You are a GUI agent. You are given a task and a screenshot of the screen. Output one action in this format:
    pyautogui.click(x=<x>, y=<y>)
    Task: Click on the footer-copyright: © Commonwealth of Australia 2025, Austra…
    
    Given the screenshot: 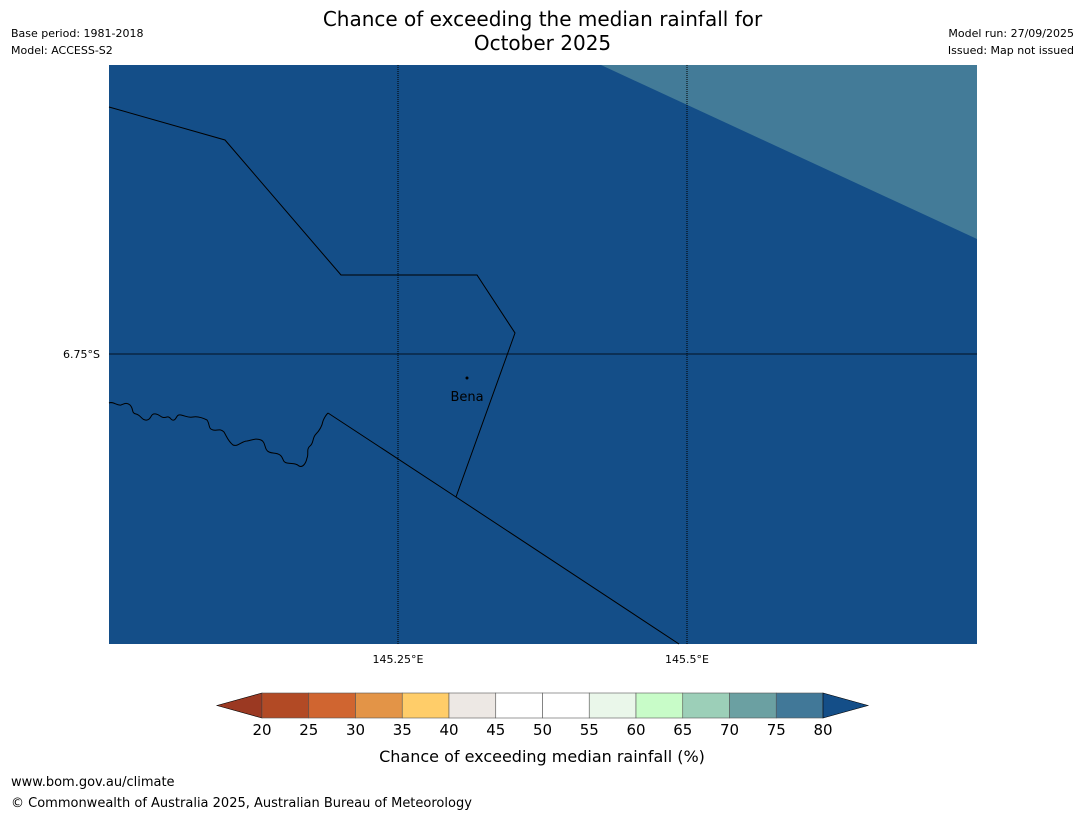 What is the action you would take?
    pyautogui.click(x=241, y=803)
    